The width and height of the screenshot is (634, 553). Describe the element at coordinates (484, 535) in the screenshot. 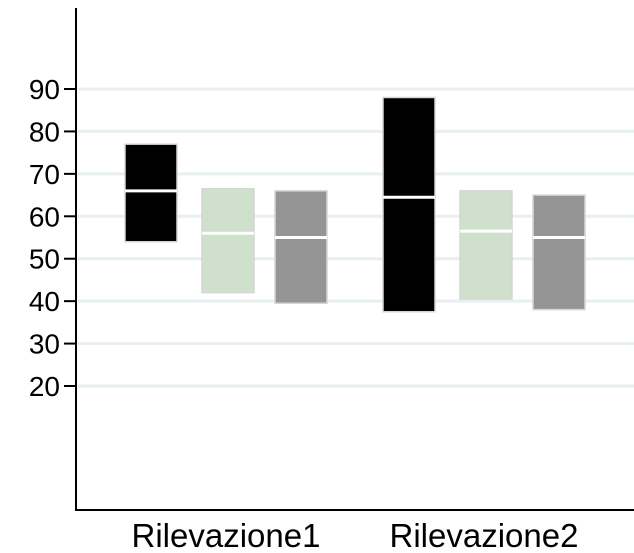

I see `category-label-rilevazione2: Rilevazione2` at that location.